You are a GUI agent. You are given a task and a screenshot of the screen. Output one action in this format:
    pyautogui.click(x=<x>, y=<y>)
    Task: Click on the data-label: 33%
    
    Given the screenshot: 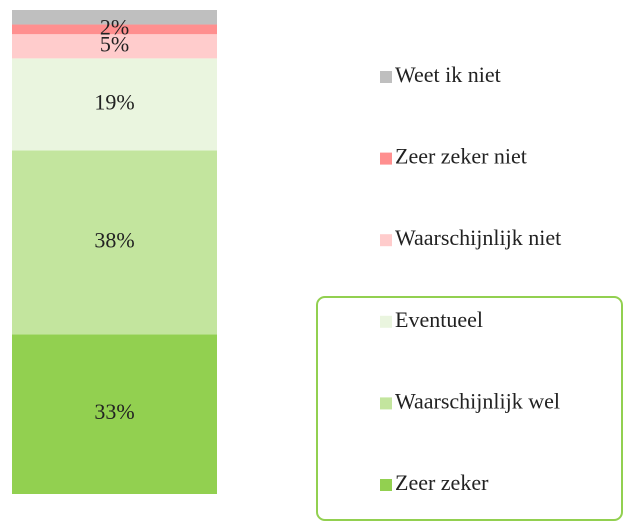 What is the action you would take?
    pyautogui.click(x=114, y=411)
    